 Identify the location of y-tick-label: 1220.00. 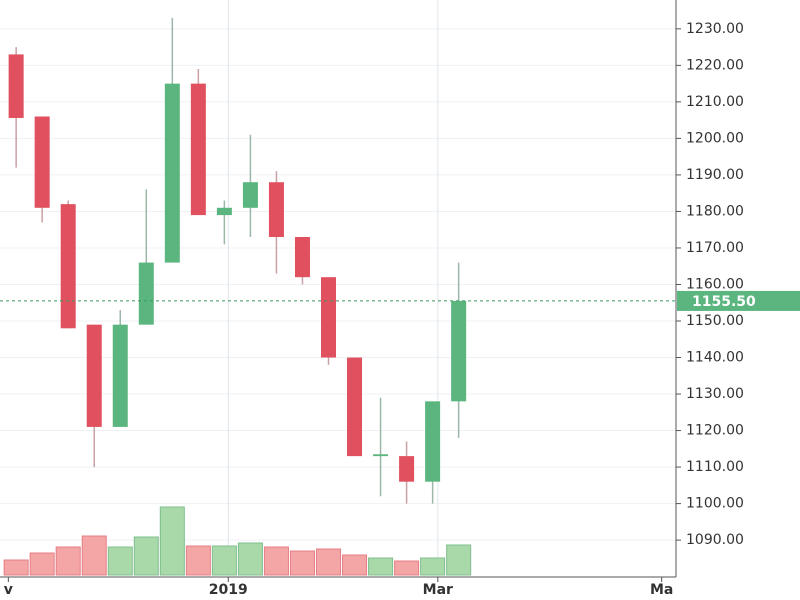
(715, 65).